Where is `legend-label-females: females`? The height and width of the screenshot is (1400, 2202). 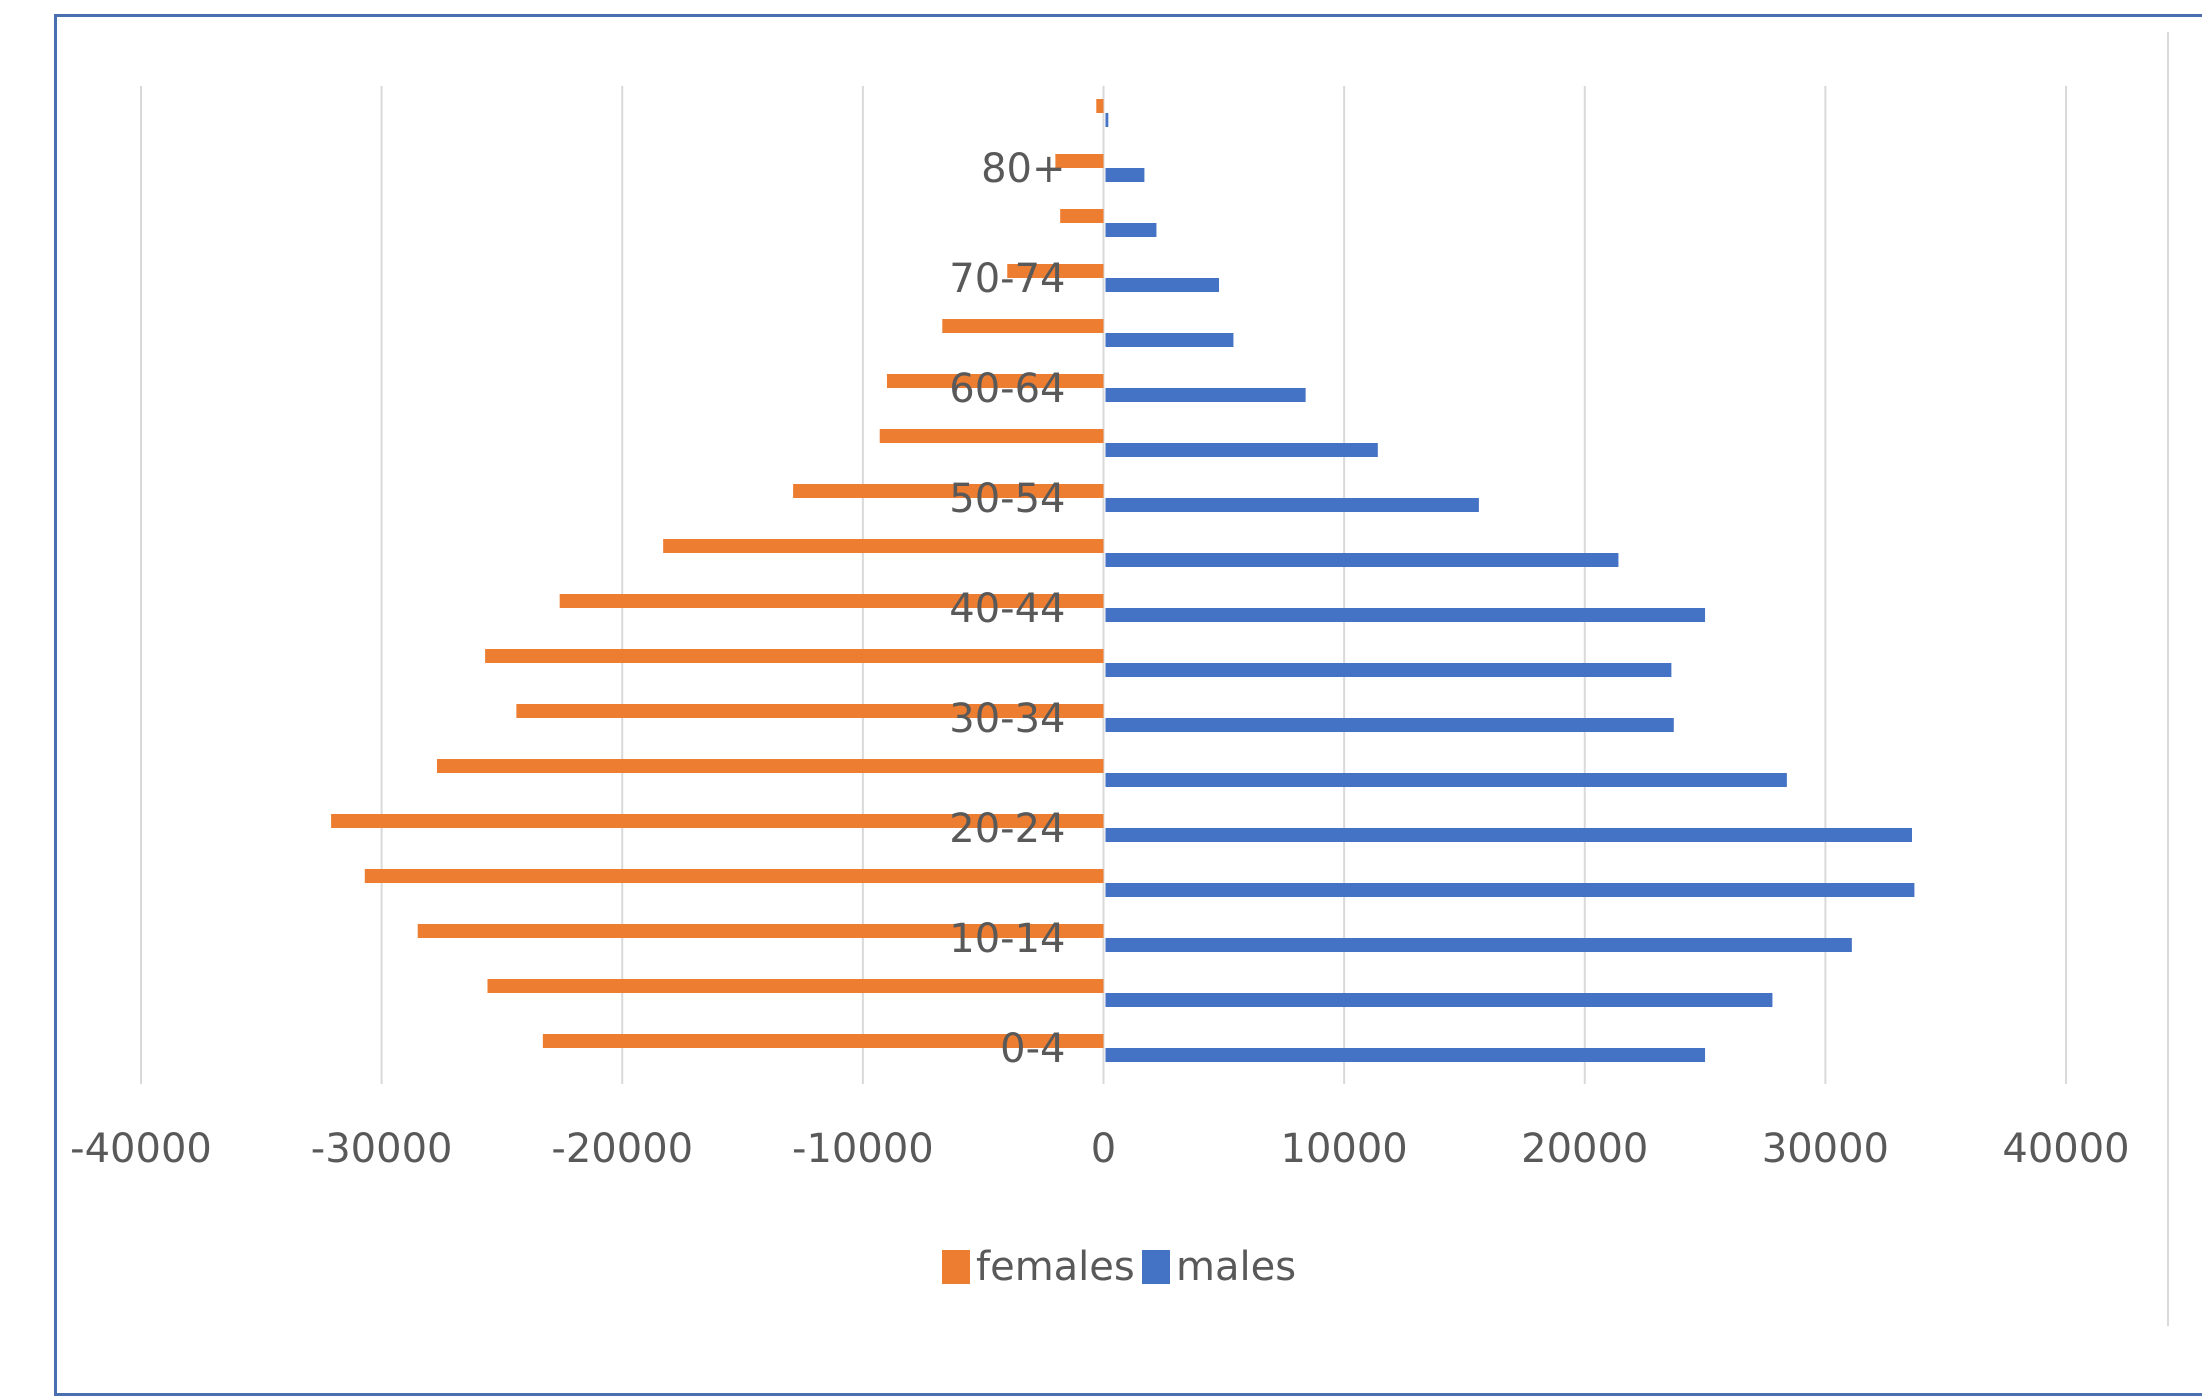 legend-label-females: females is located at coordinates (1055, 1267).